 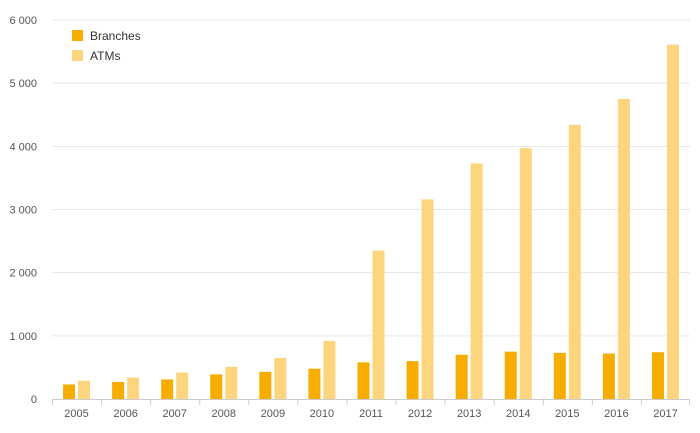 I want to click on y-axis: 0 1 000 2 000 3 000 4 000 5 000 6 000, so click(x=23, y=210).